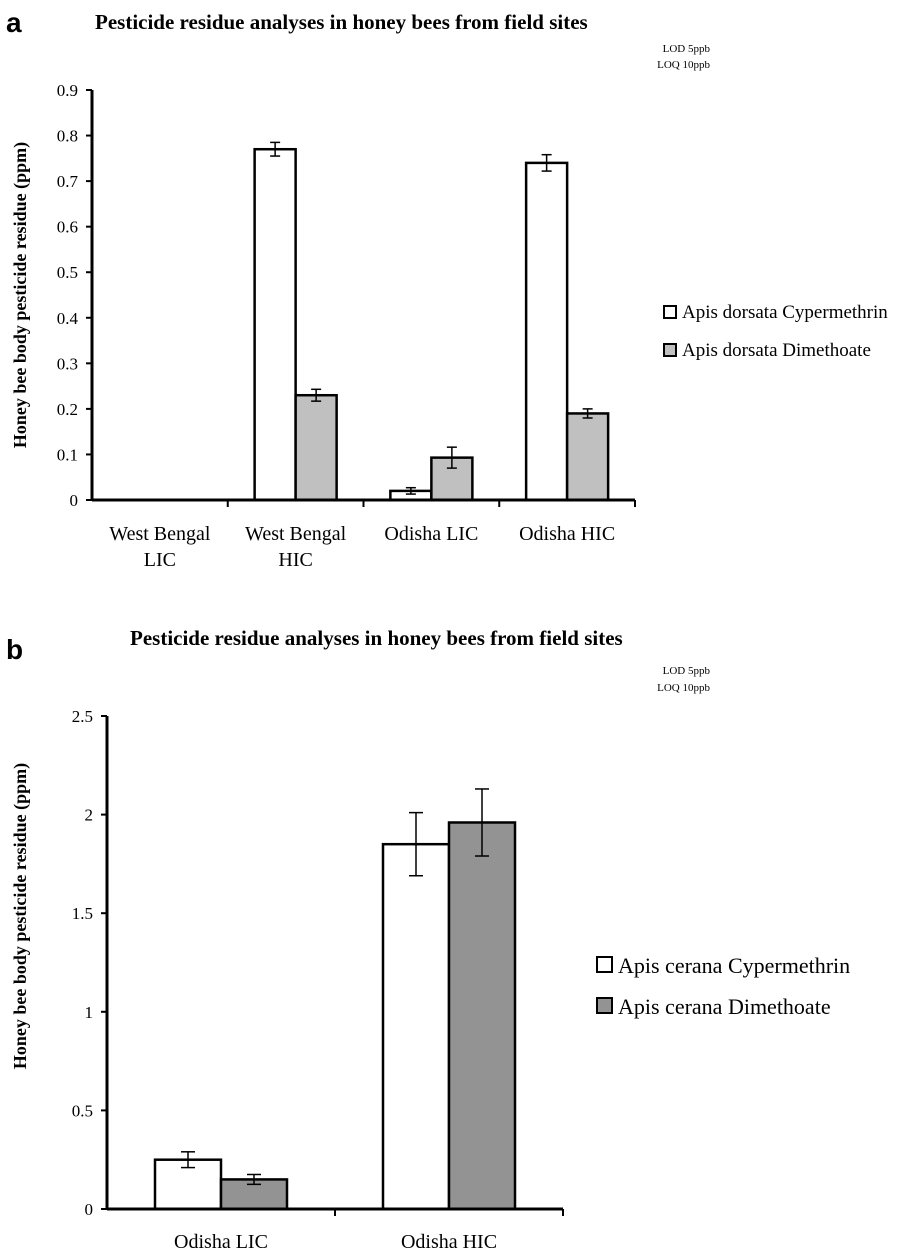 The height and width of the screenshot is (1255, 923). What do you see at coordinates (670, 350) in the screenshot?
I see `legend-swatch-dimethoate-a` at bounding box center [670, 350].